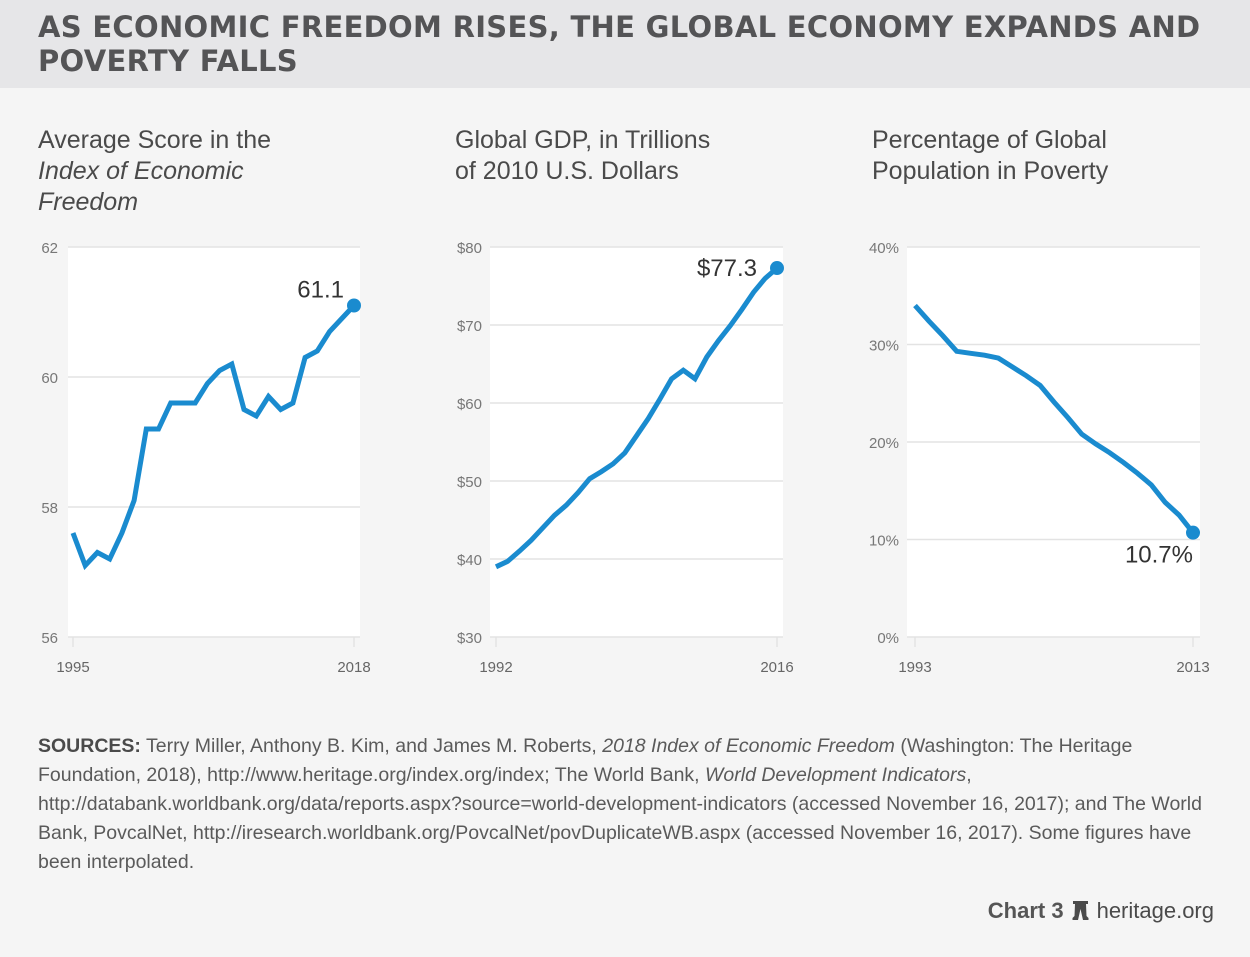 The image size is (1250, 957). What do you see at coordinates (141, 171) in the screenshot?
I see `chart1-subtitle-line2: Index of Economic` at bounding box center [141, 171].